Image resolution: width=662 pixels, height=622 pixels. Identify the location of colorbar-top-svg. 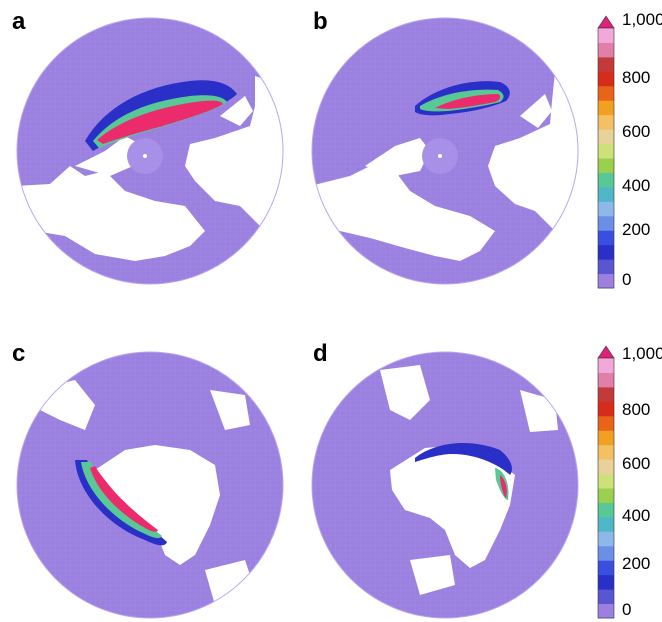
(606, 152).